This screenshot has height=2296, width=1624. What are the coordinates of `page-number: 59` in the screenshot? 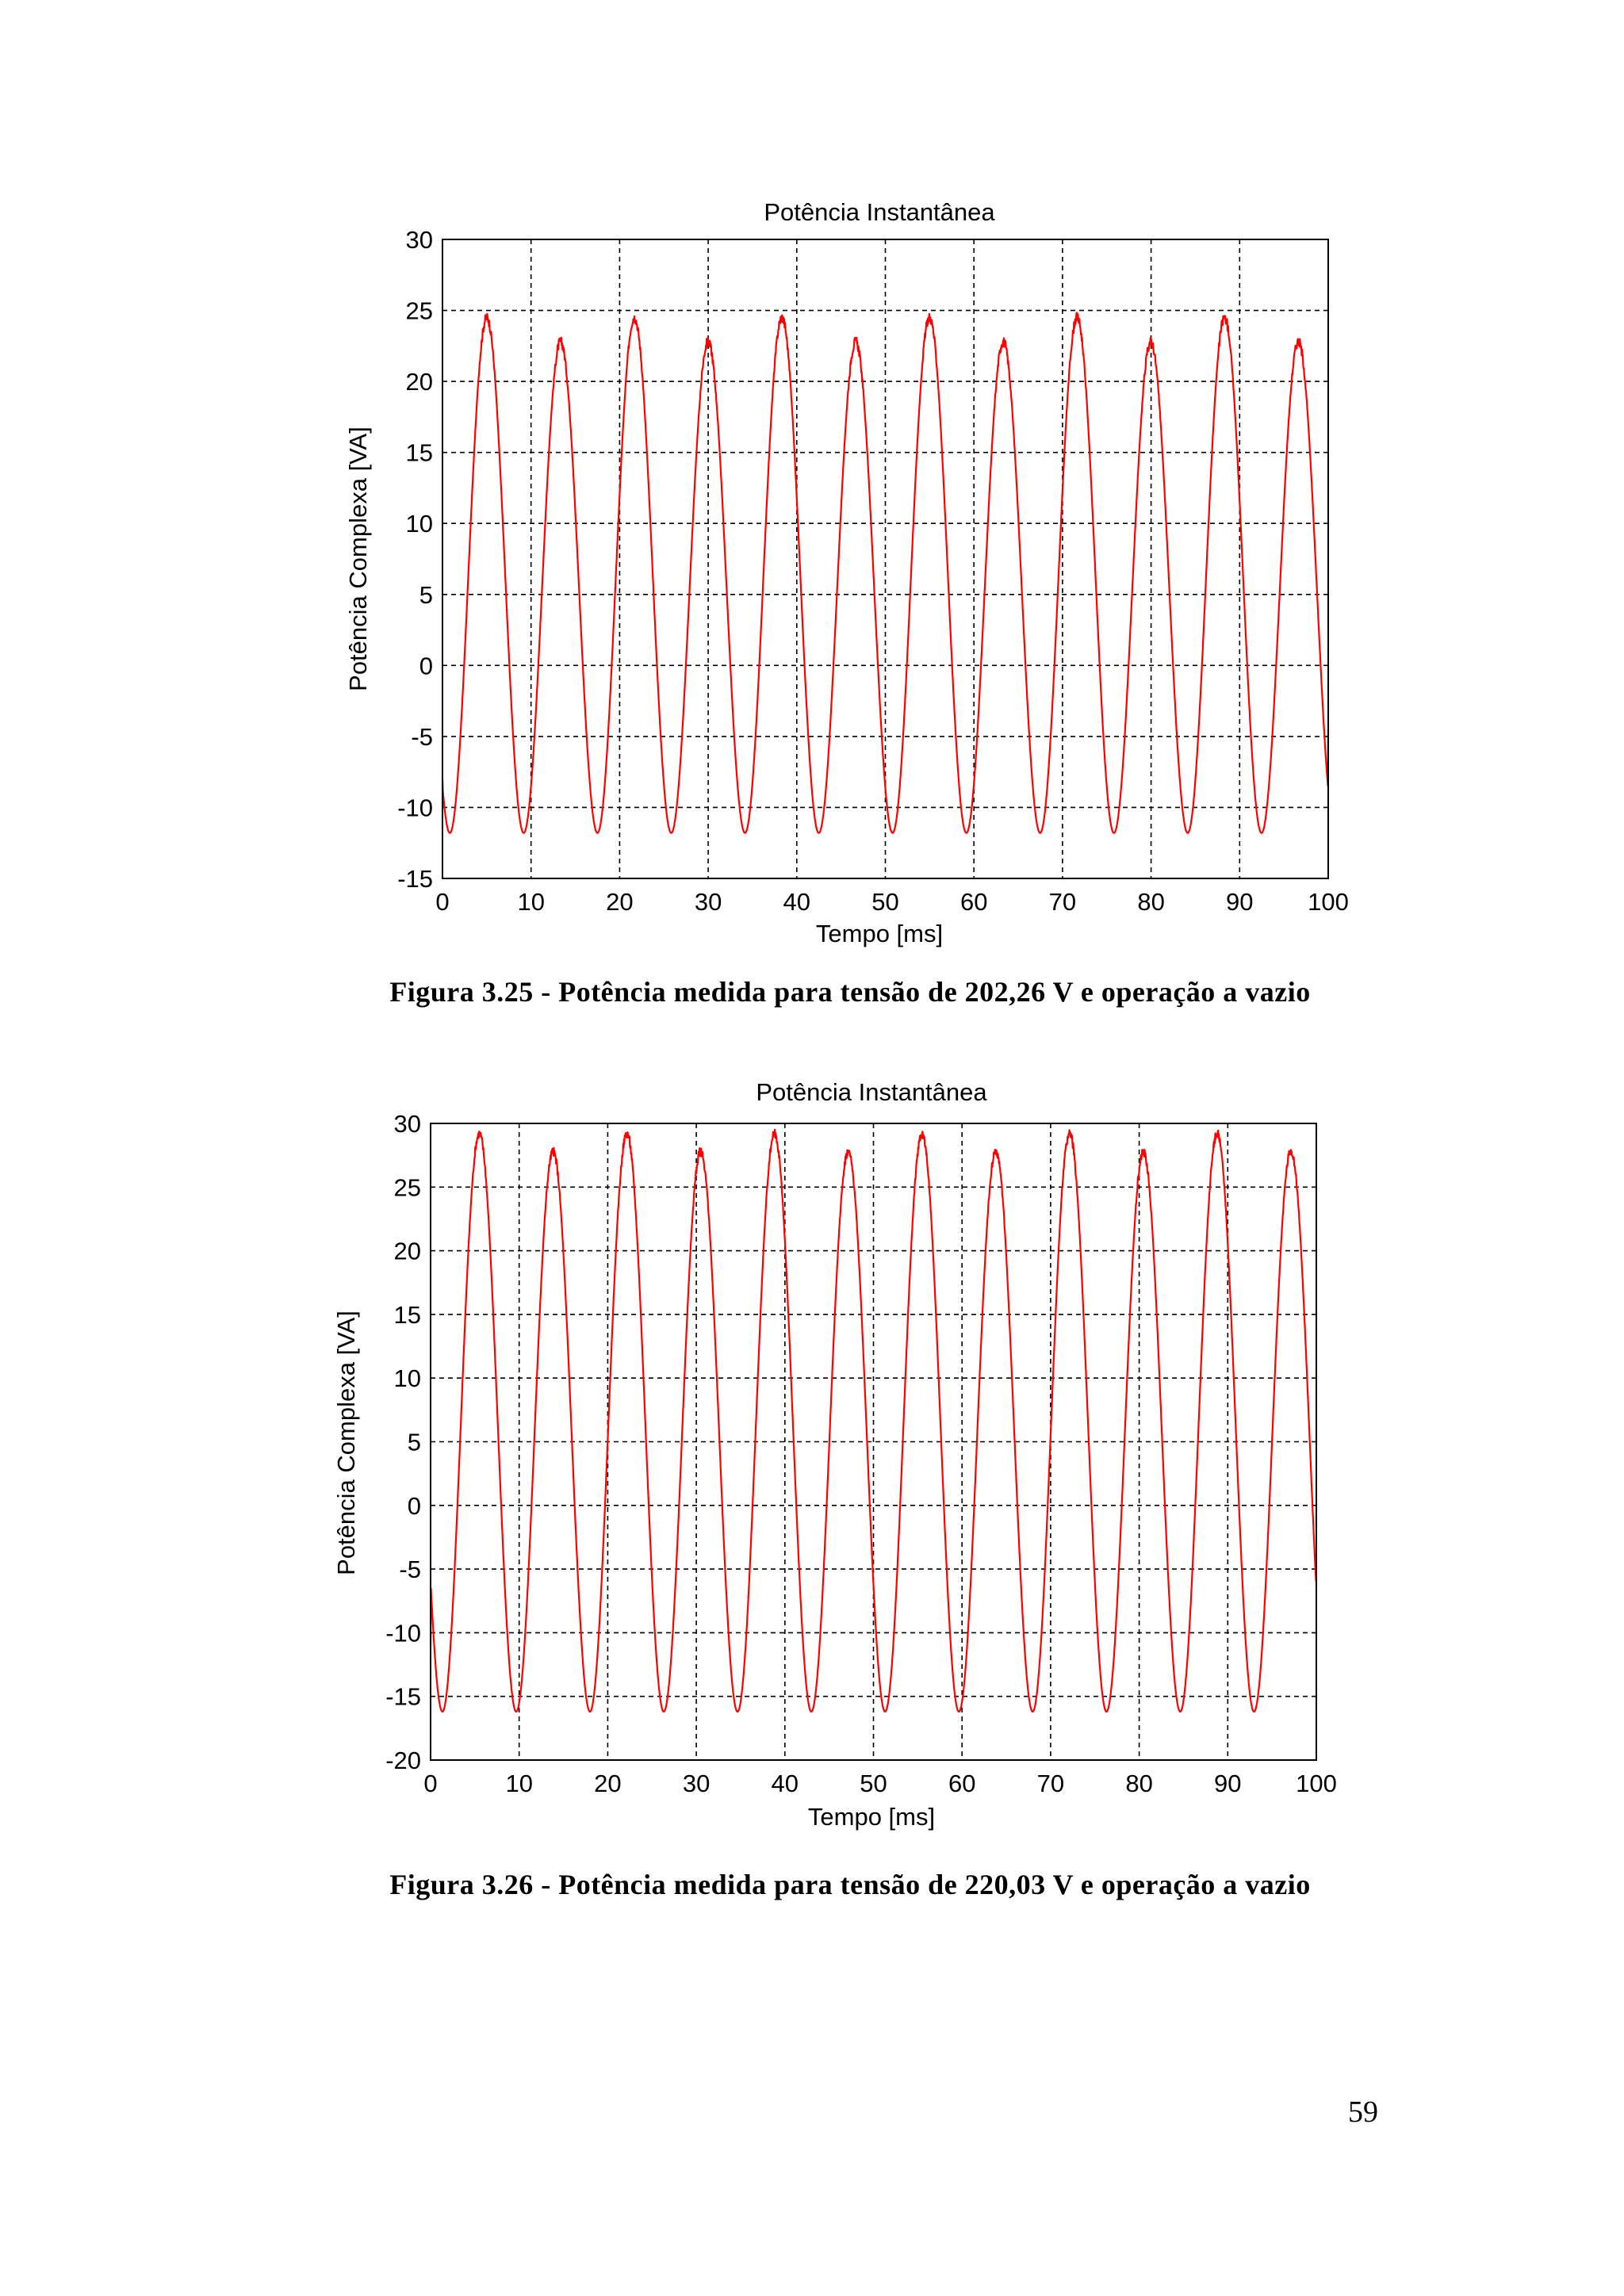 It's located at (1363, 2112).